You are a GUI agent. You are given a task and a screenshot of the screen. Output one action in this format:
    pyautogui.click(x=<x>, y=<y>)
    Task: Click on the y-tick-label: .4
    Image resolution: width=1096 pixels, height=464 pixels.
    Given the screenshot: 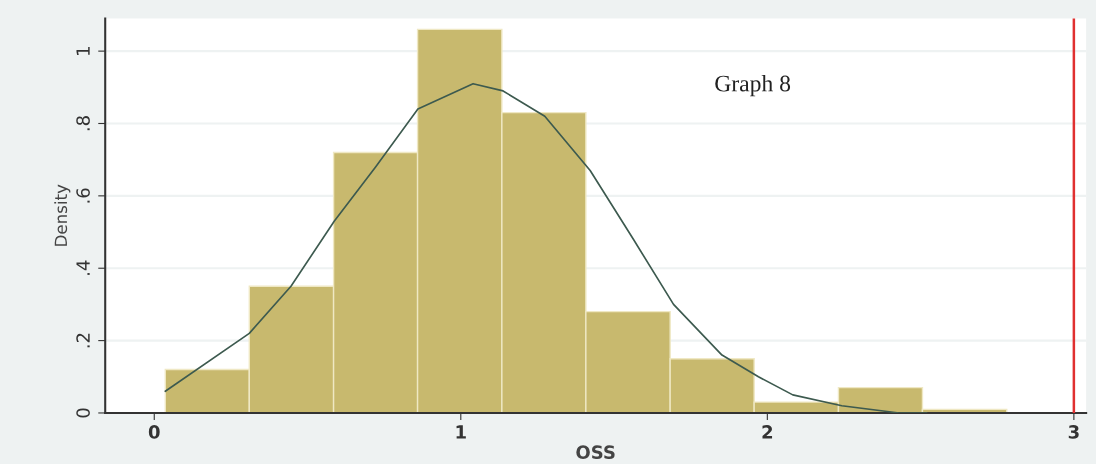 What is the action you would take?
    pyautogui.click(x=83, y=267)
    